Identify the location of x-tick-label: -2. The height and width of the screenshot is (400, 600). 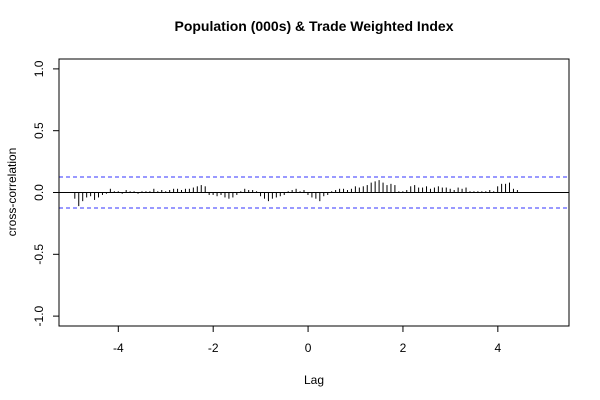
(213, 348).